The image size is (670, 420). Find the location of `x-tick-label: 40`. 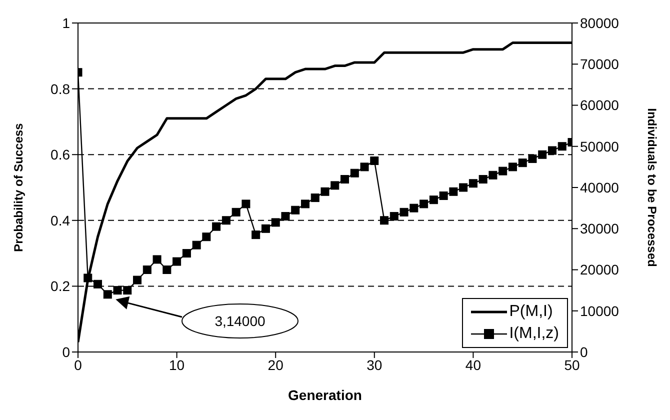

x-tick-label: 40 is located at coordinates (473, 364).